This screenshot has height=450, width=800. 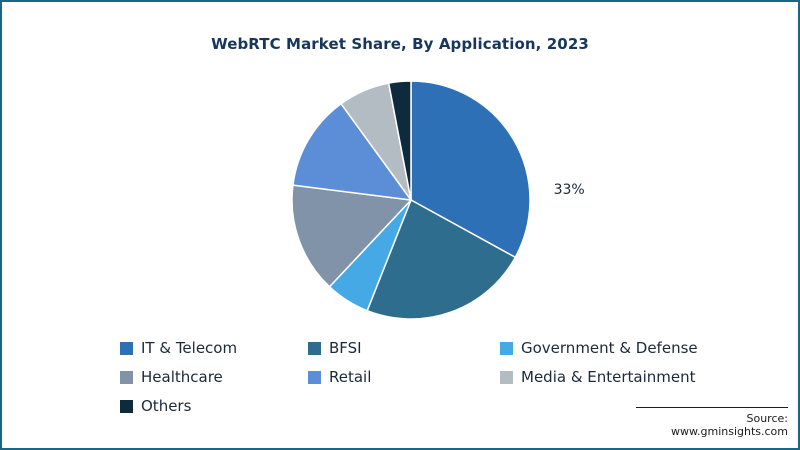 I want to click on source-area: Source: www.gminsights.com, so click(x=712, y=422).